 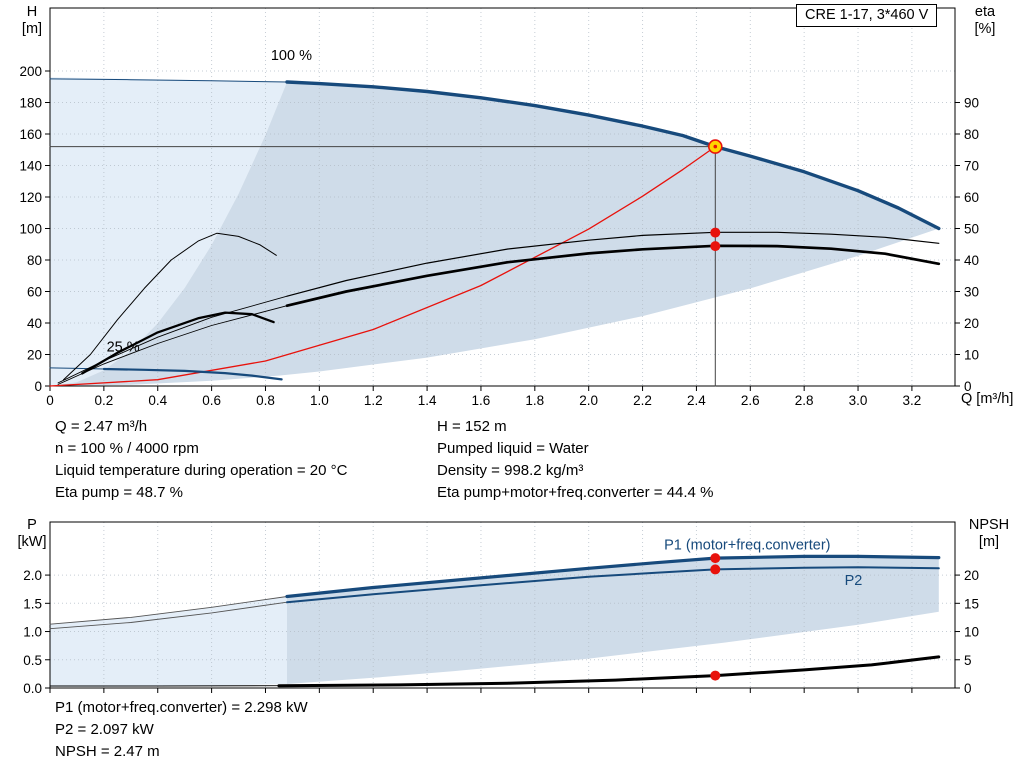 What do you see at coordinates (642, 400) in the screenshot?
I see `x-tick-label: 2.2` at bounding box center [642, 400].